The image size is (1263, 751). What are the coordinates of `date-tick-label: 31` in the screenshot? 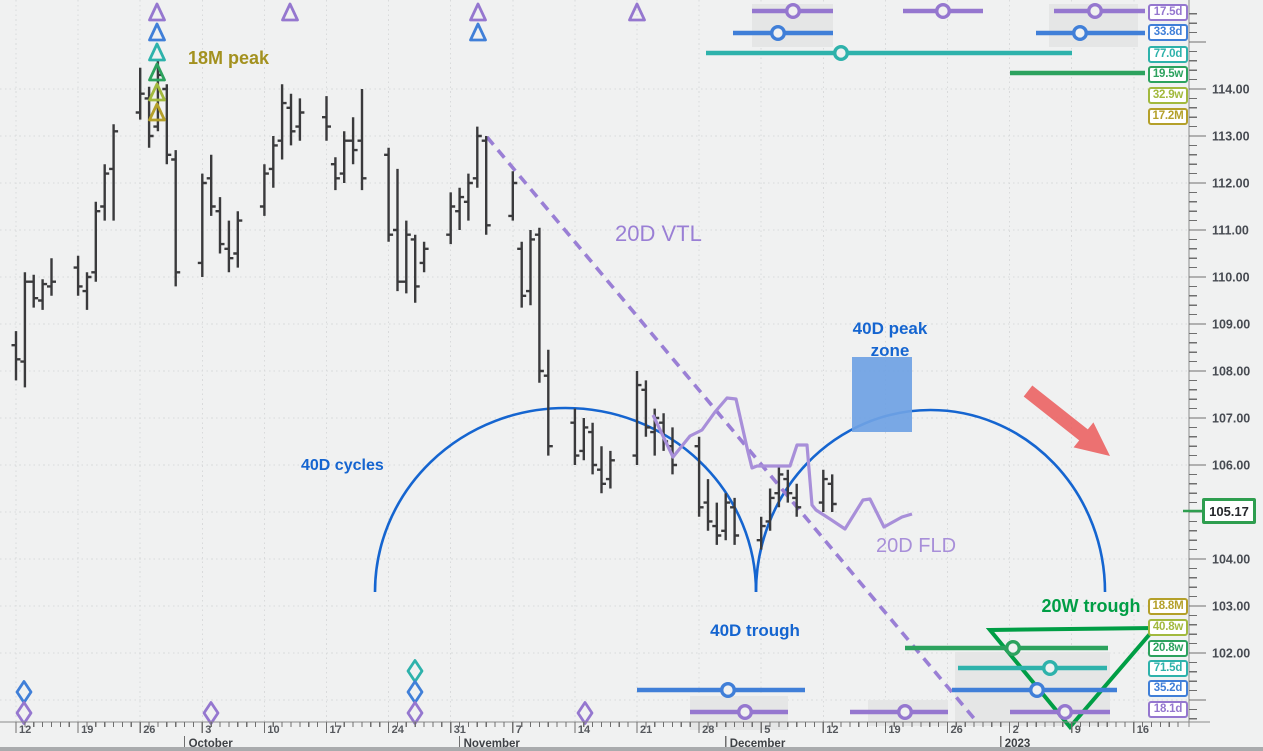 It's located at (460, 730).